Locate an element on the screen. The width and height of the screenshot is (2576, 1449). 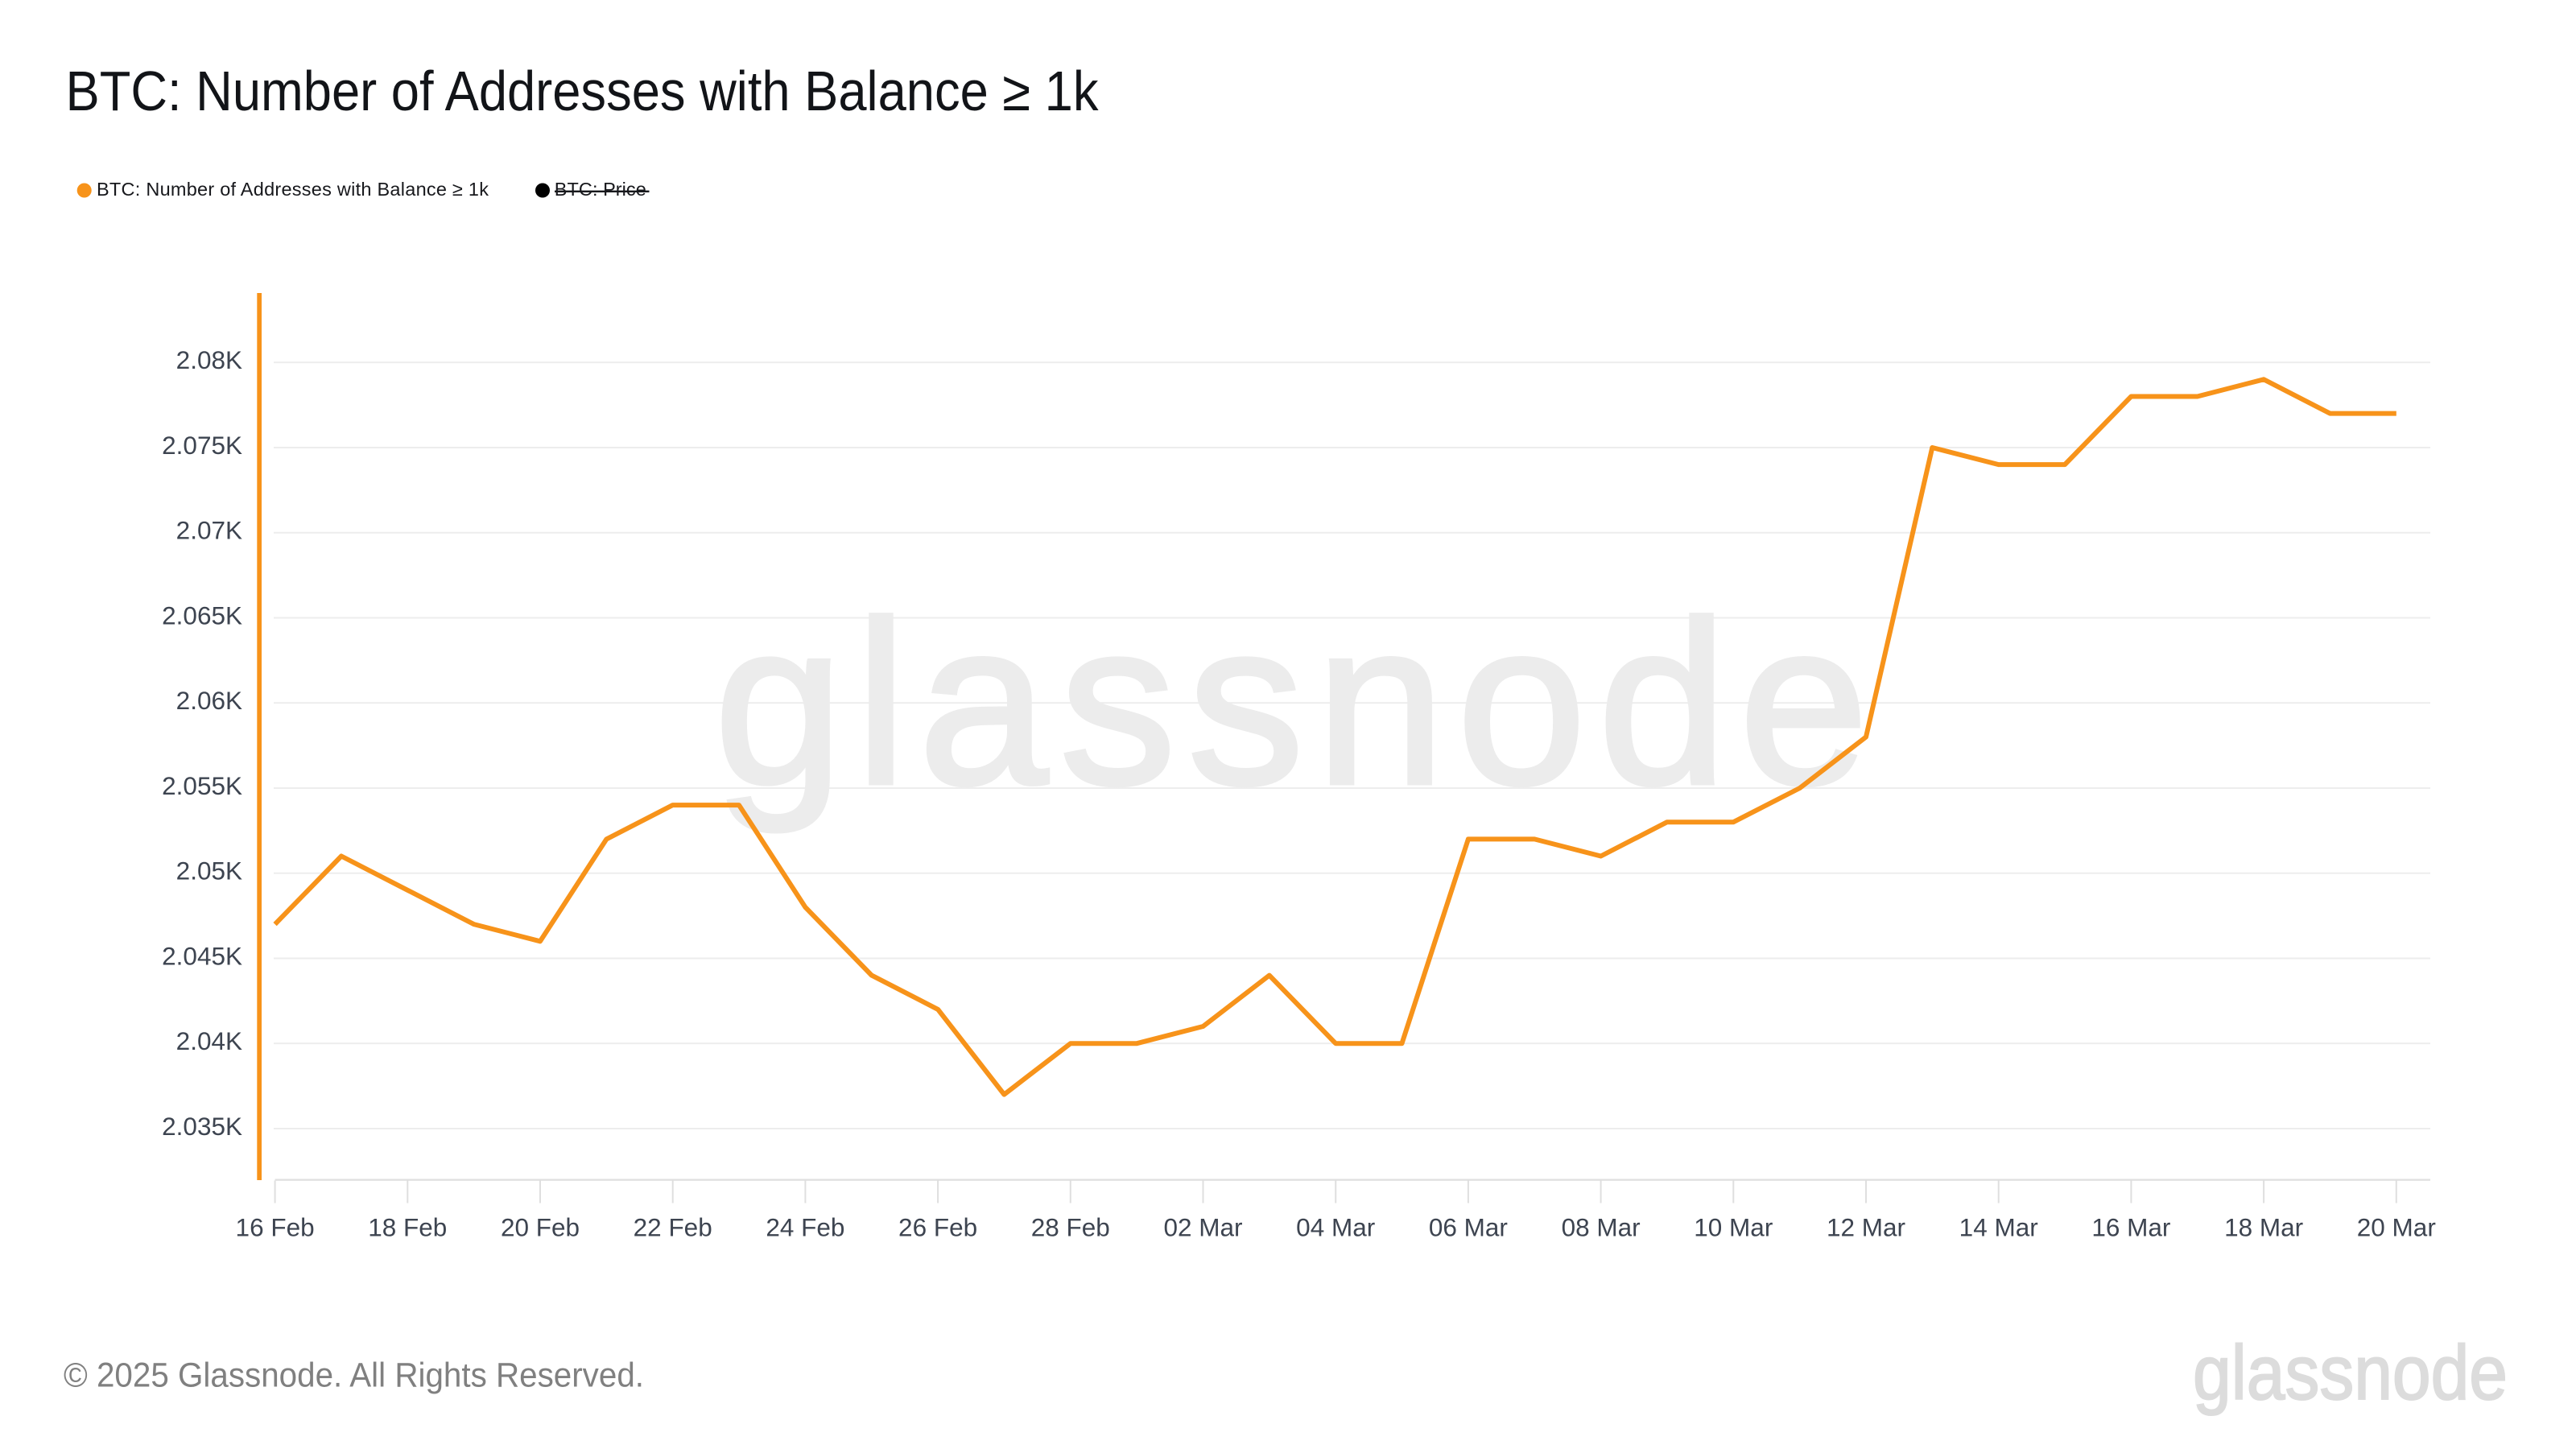
svg-text: 18 Feb is located at coordinates (407, 1227).